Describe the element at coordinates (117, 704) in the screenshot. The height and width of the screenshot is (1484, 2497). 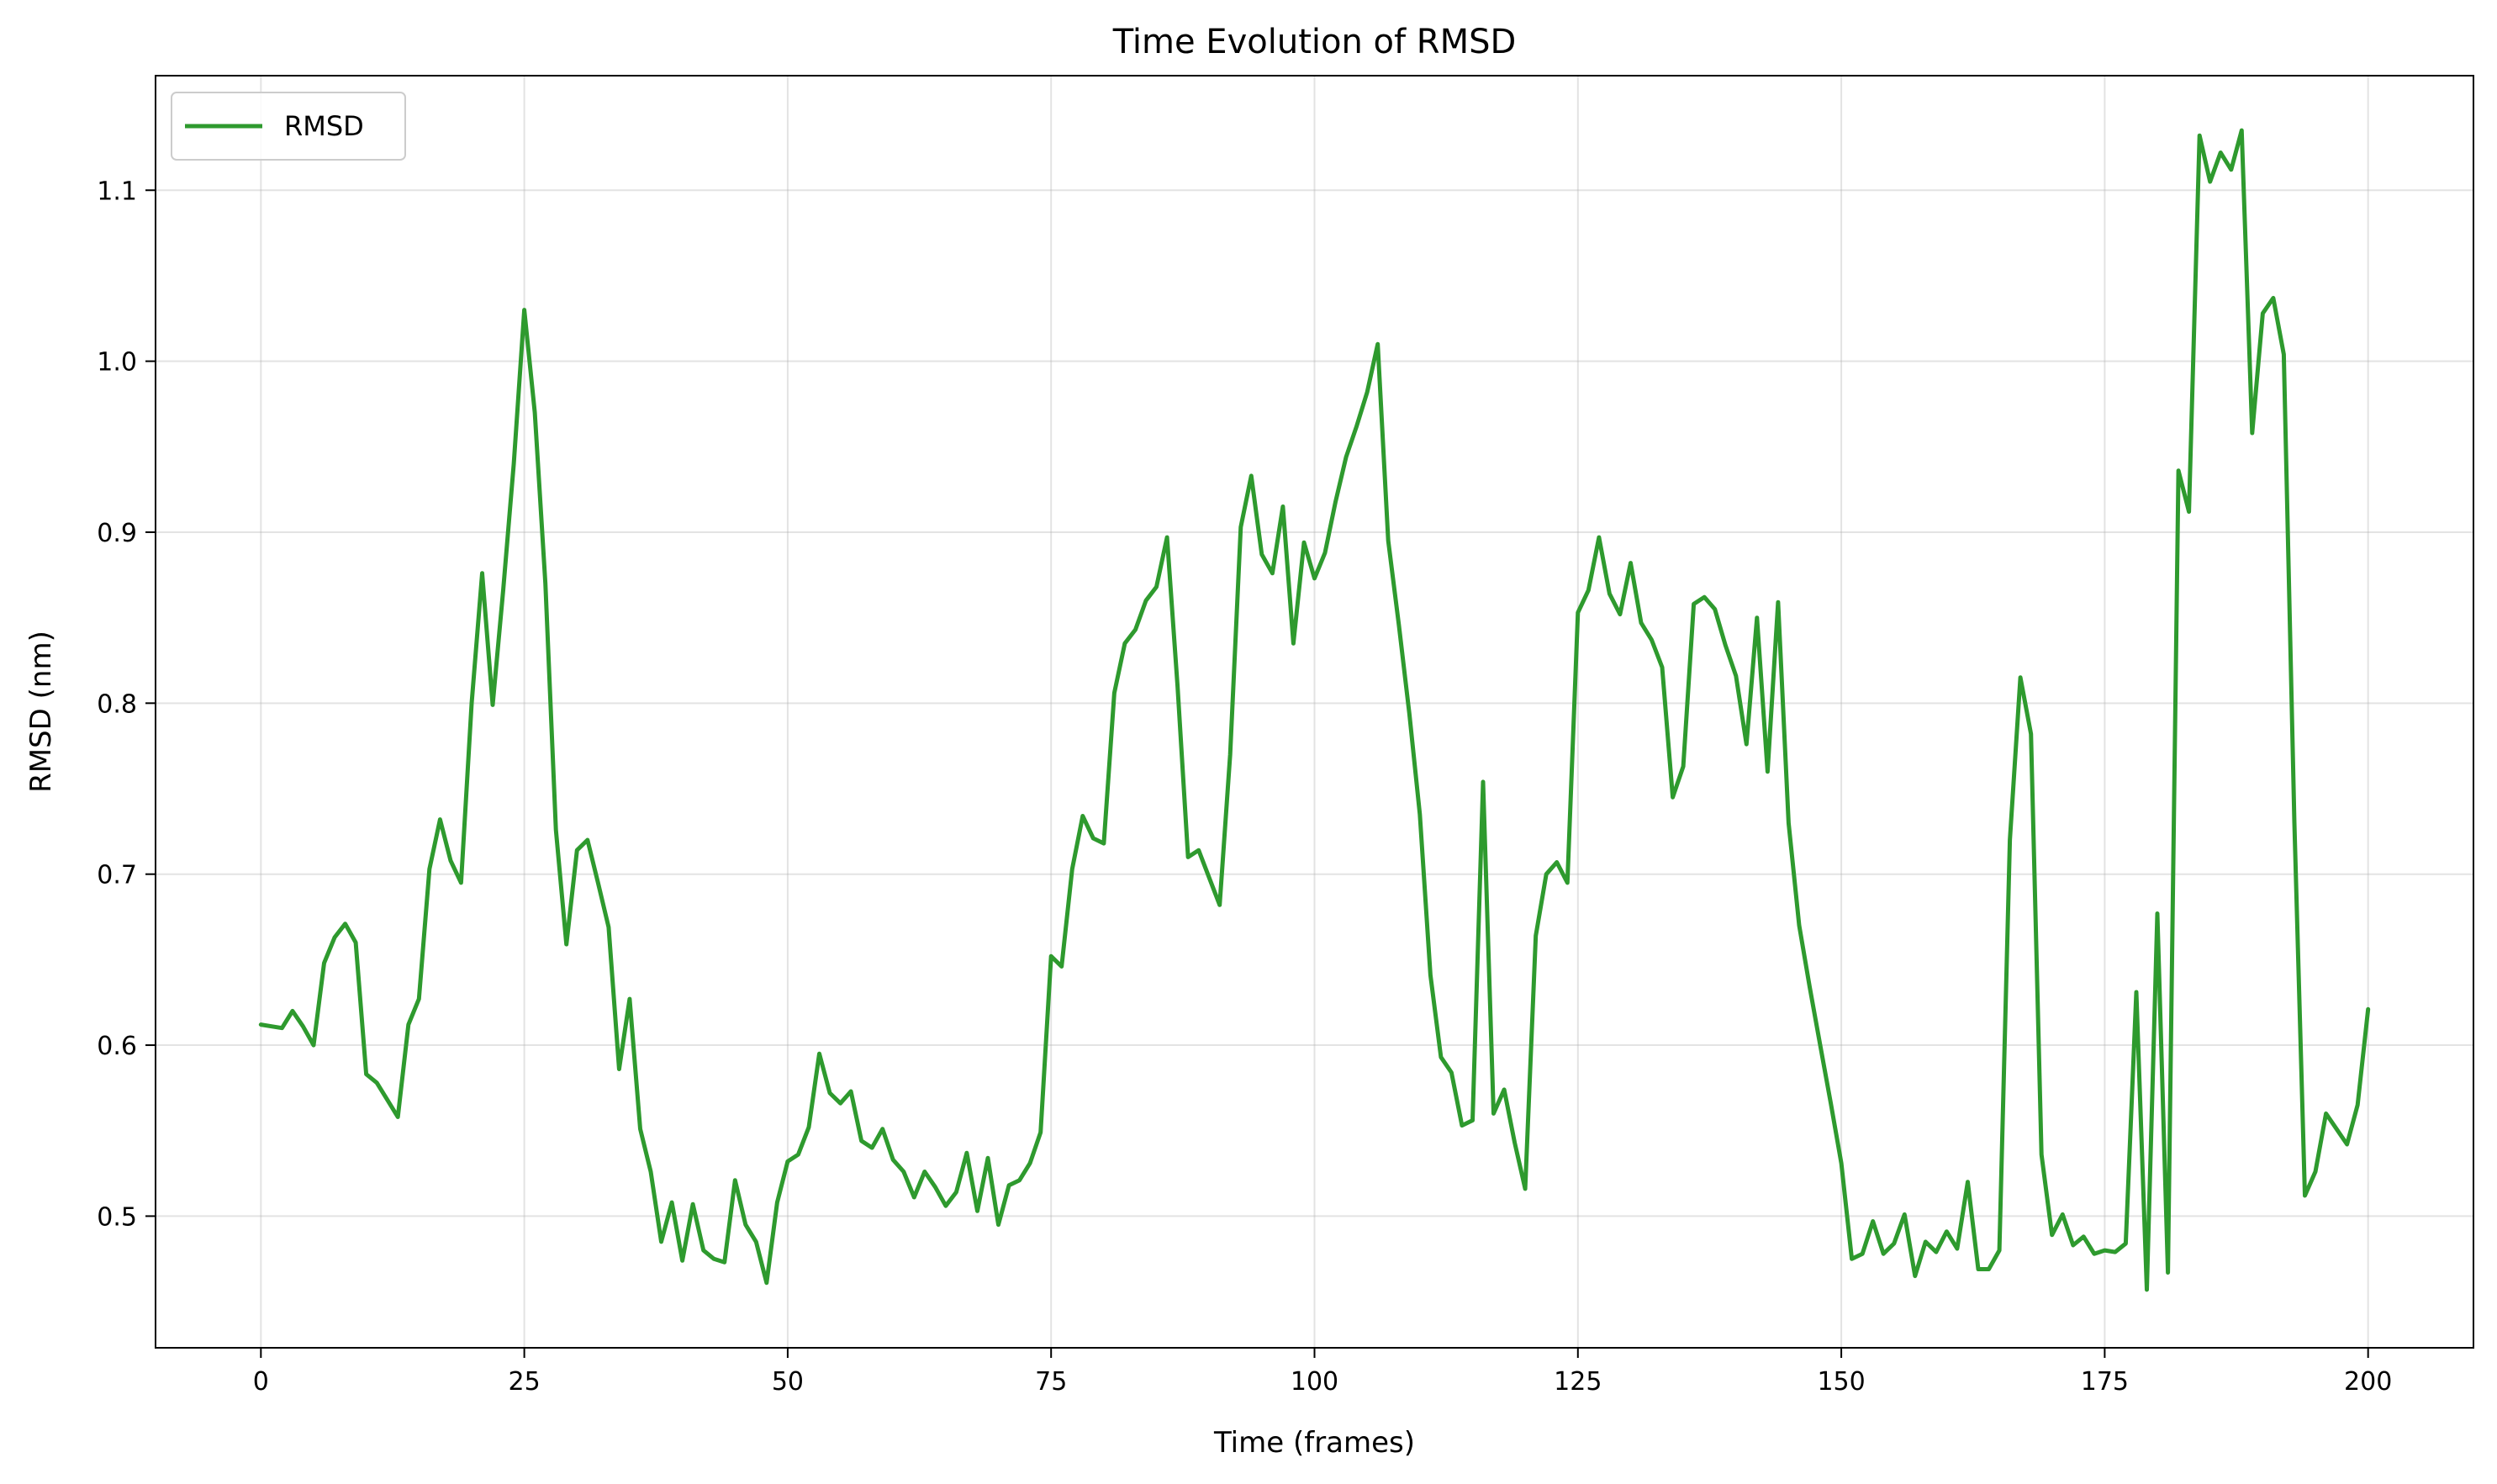
I see `y-tick-label: 0.8` at that location.